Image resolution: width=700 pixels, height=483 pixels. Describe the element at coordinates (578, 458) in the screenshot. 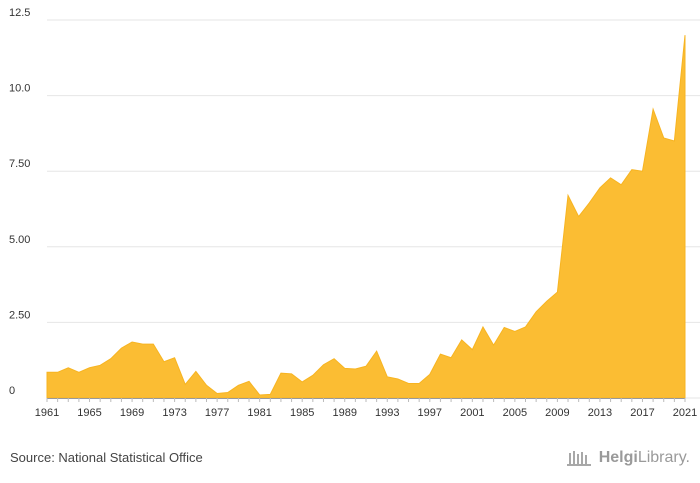

I see `library-icon` at that location.